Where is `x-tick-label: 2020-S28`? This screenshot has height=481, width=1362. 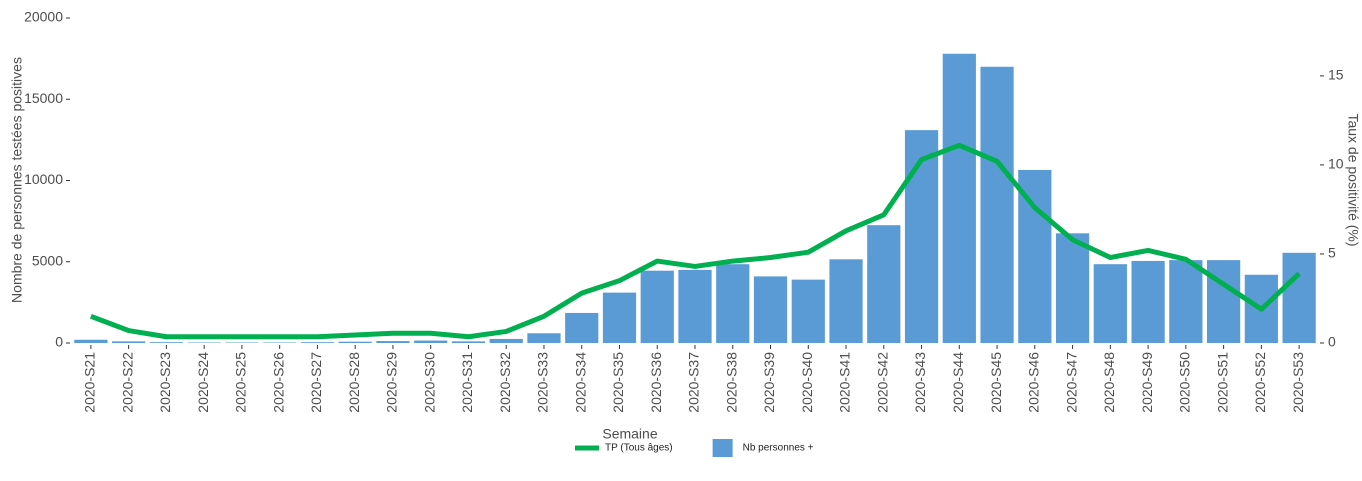 x-tick-label: 2020-S28 is located at coordinates (354, 382).